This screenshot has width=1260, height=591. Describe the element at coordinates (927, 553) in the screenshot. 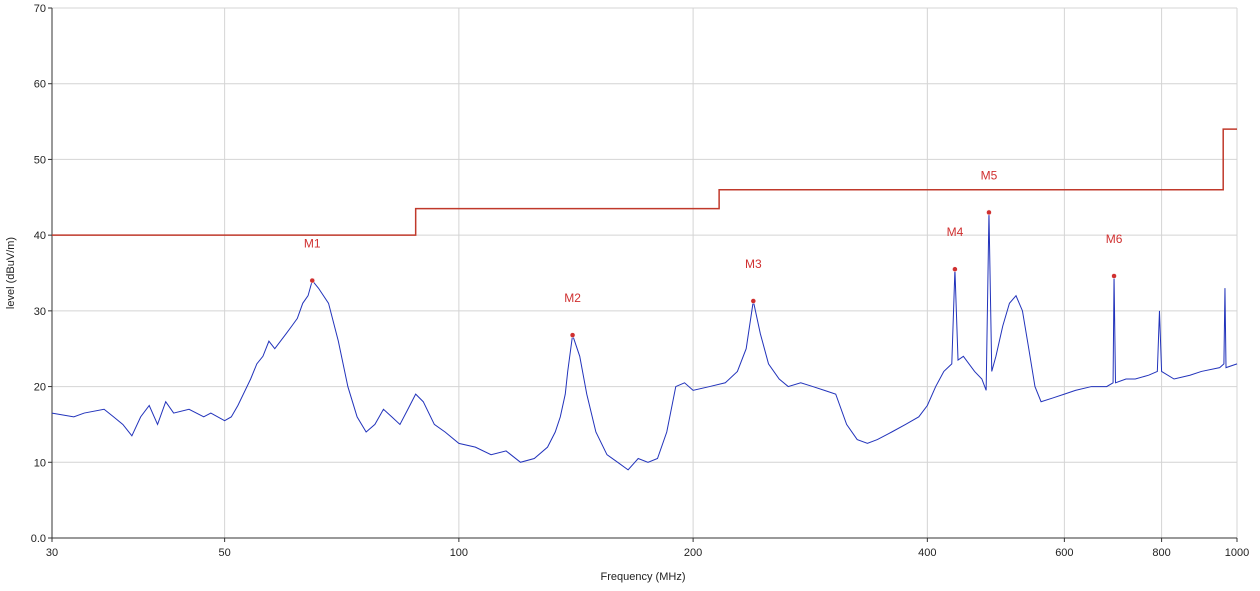

I see `x-tick-label: 400` at that location.